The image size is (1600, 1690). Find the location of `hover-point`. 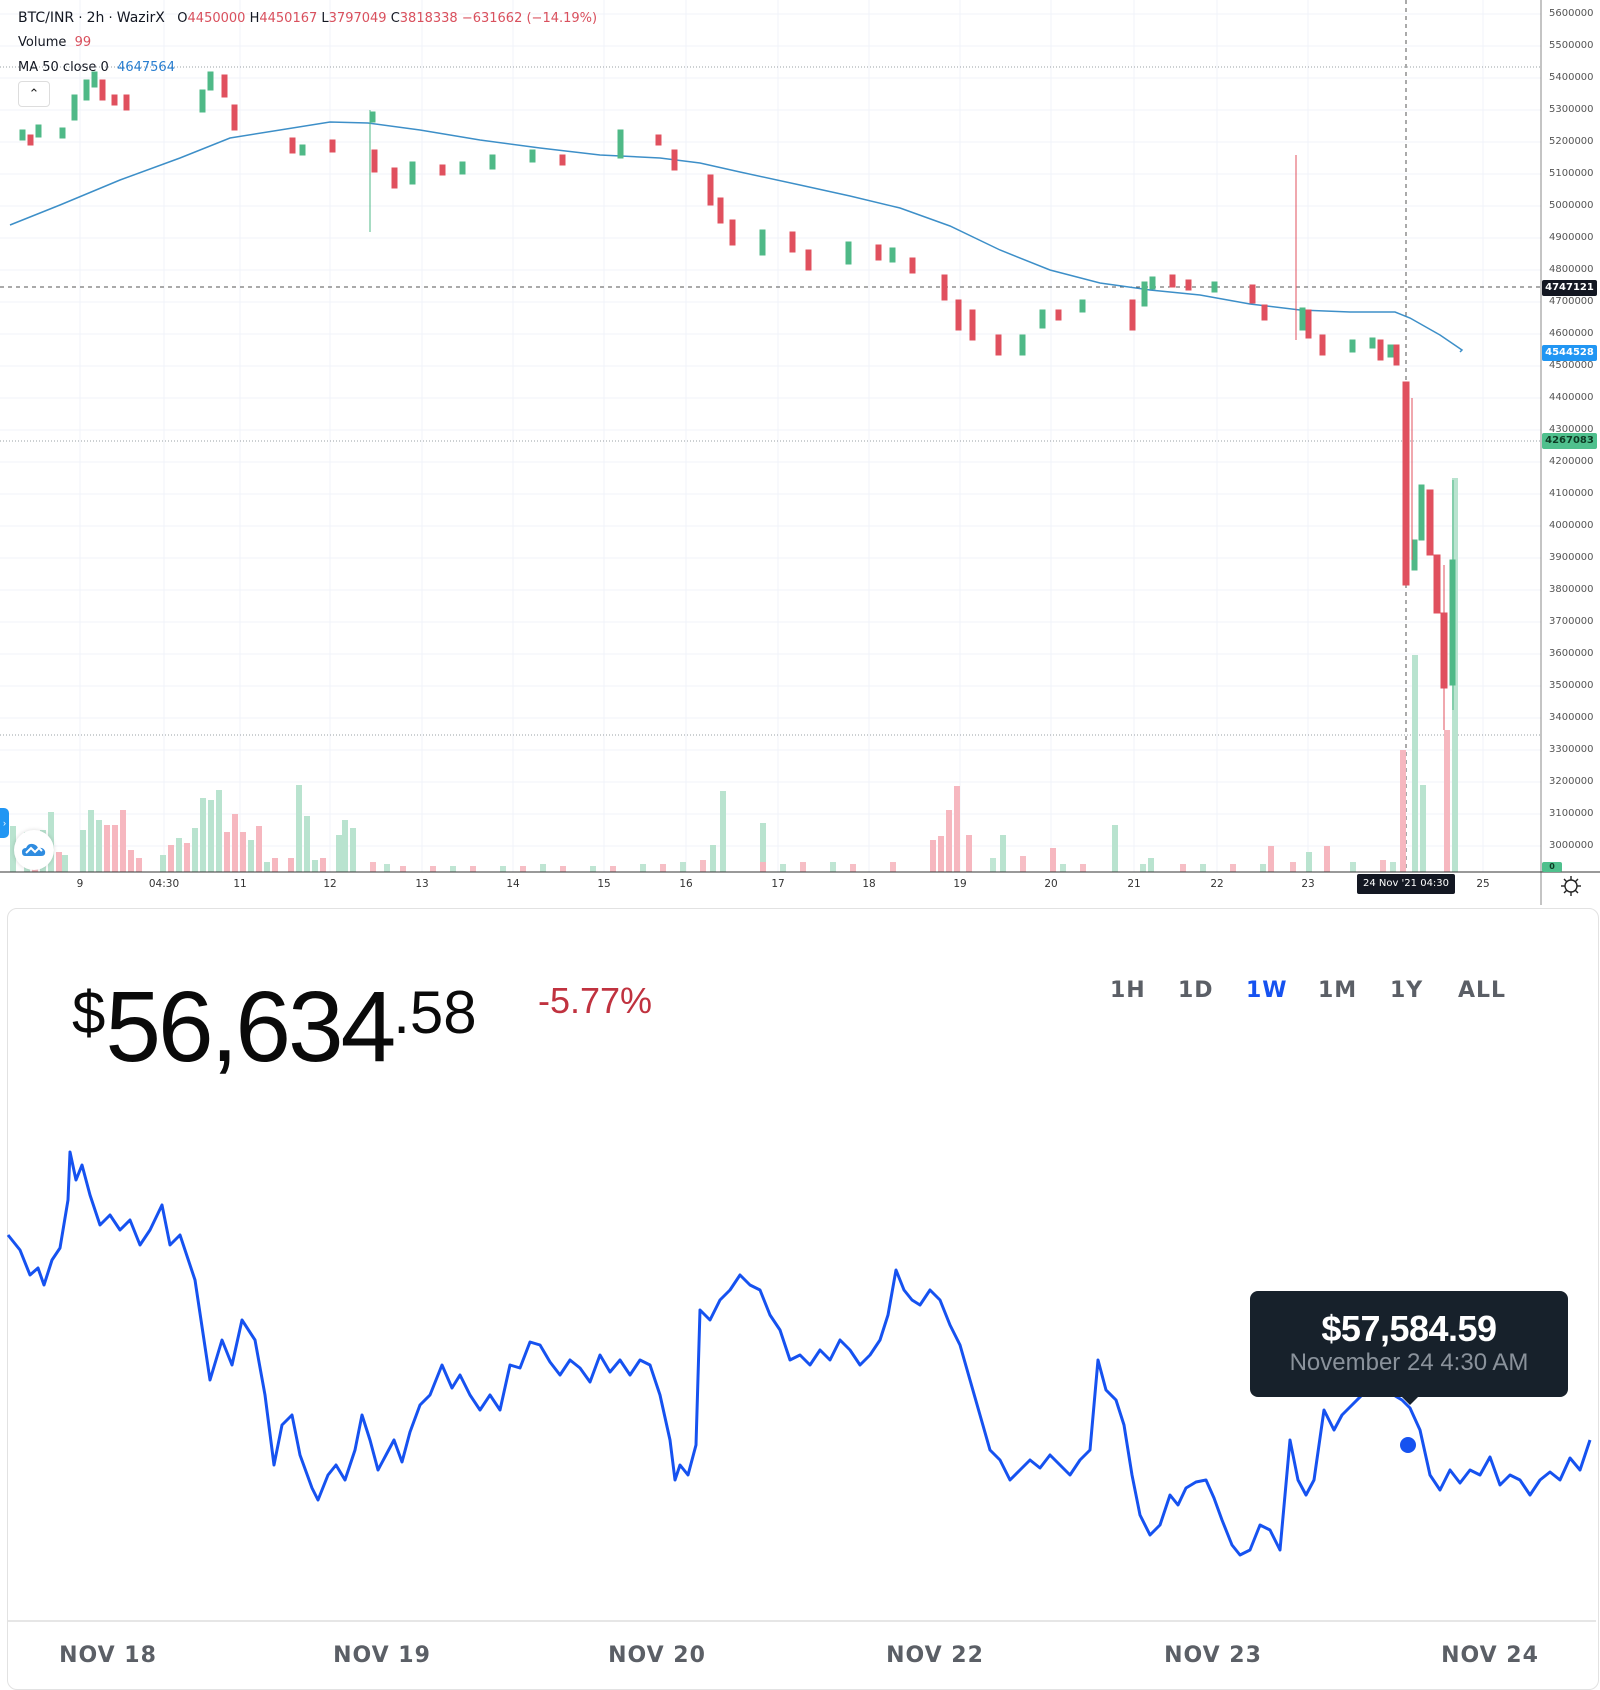

hover-point is located at coordinates (1408, 1445).